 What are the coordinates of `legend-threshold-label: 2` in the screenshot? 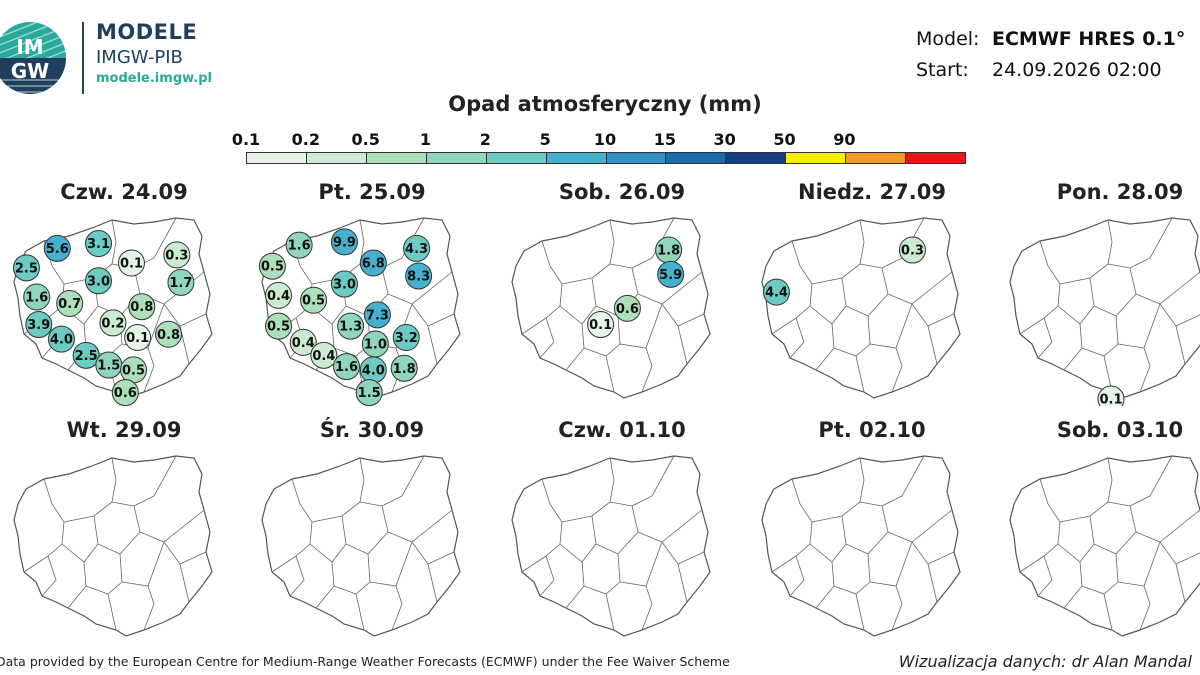 It's located at (485, 139).